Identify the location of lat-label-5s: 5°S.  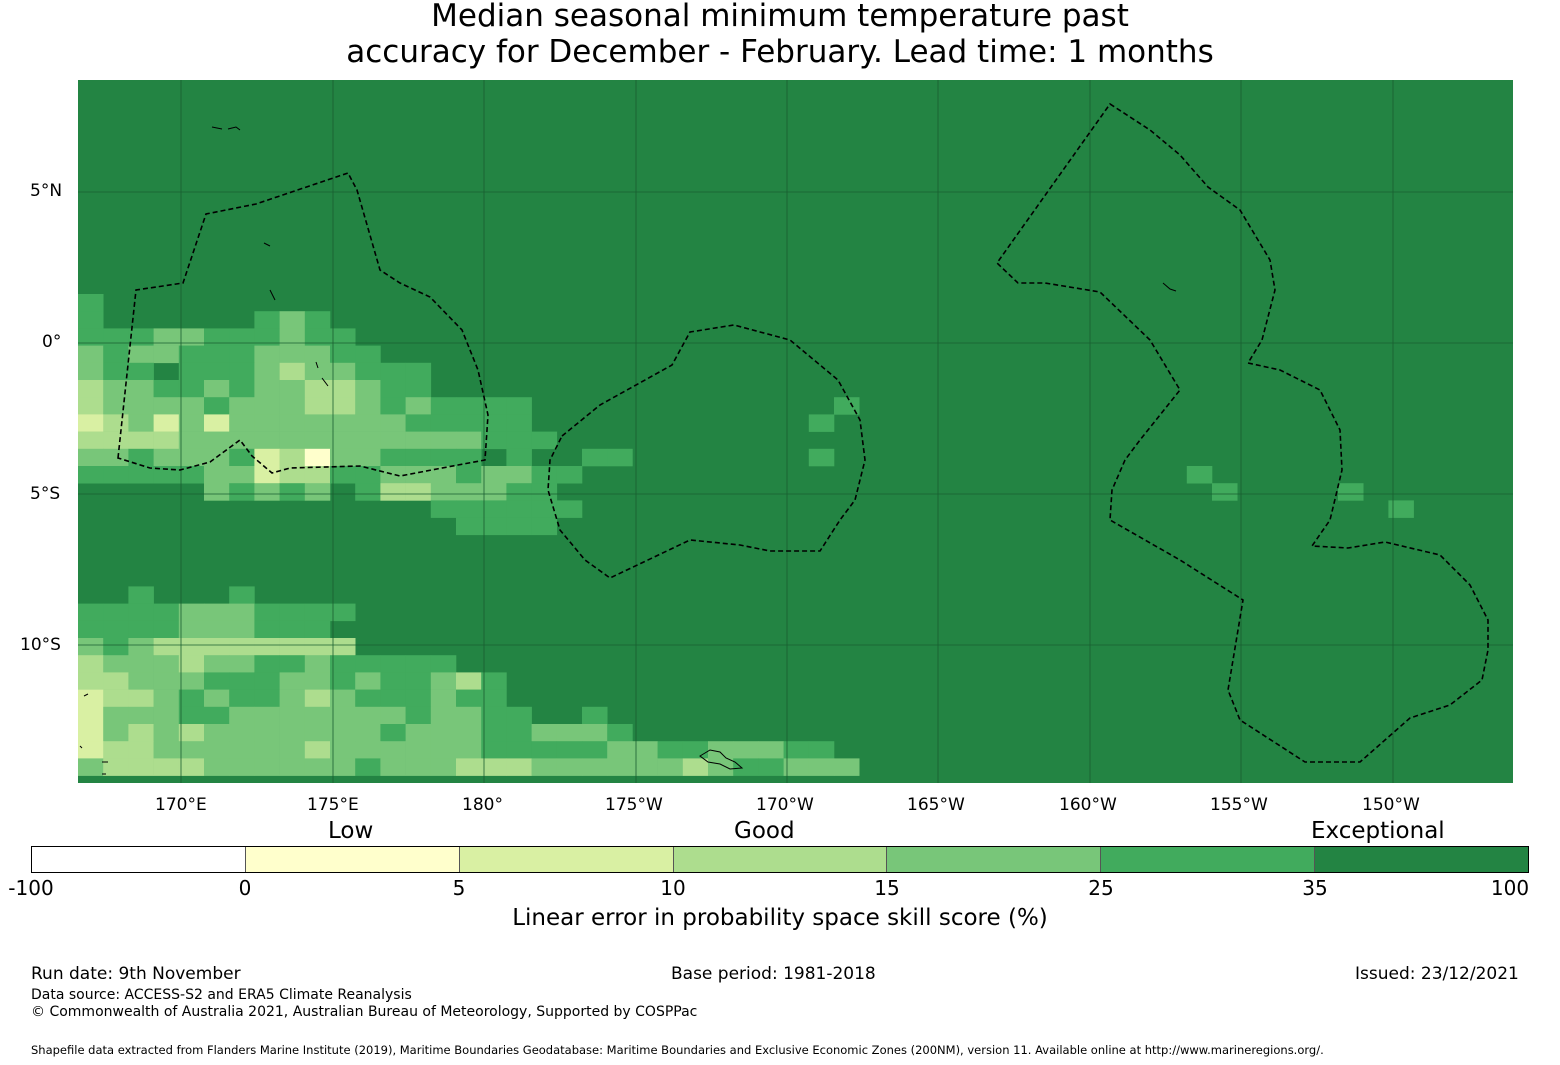
(45, 494).